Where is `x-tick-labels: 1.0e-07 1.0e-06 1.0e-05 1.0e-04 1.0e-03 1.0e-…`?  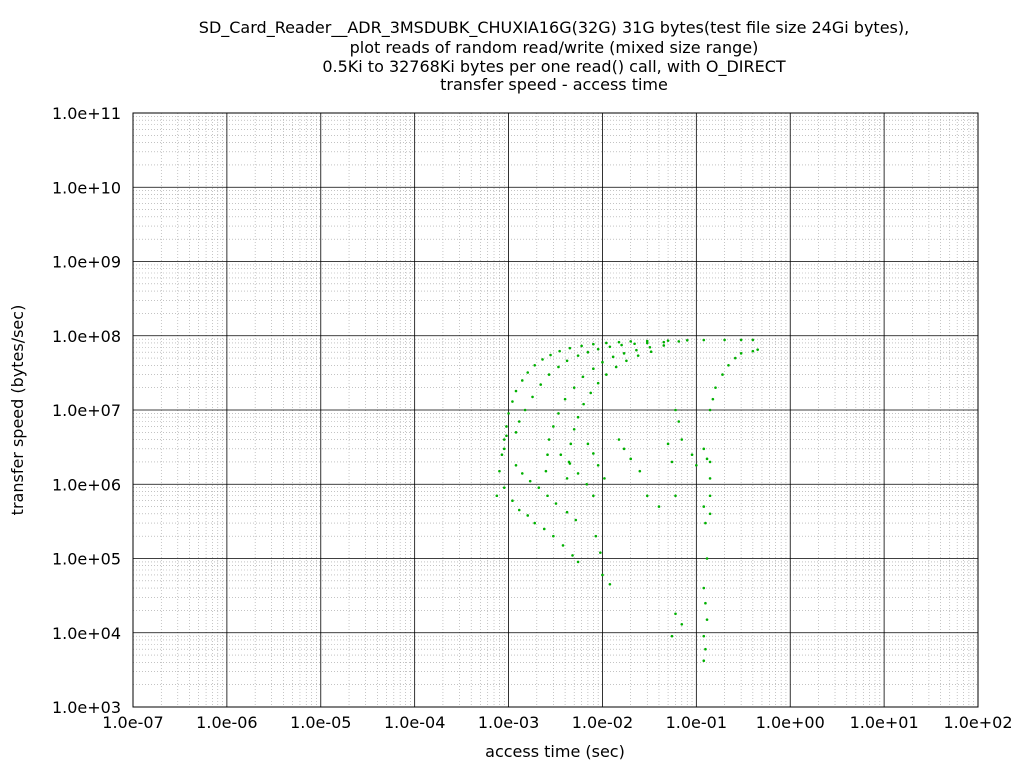
x-tick-labels: 1.0e-07 1.0e-06 1.0e-05 1.0e-04 1.0e-03 1.0e-… is located at coordinates (557, 722).